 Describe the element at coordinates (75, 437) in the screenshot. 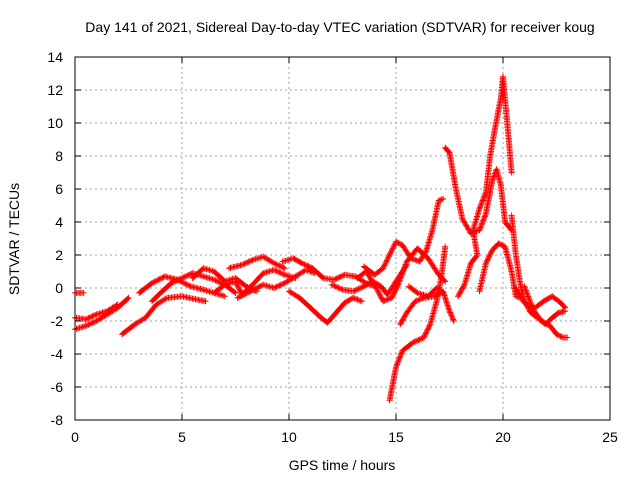

I see `x-tick-label: 0` at that location.